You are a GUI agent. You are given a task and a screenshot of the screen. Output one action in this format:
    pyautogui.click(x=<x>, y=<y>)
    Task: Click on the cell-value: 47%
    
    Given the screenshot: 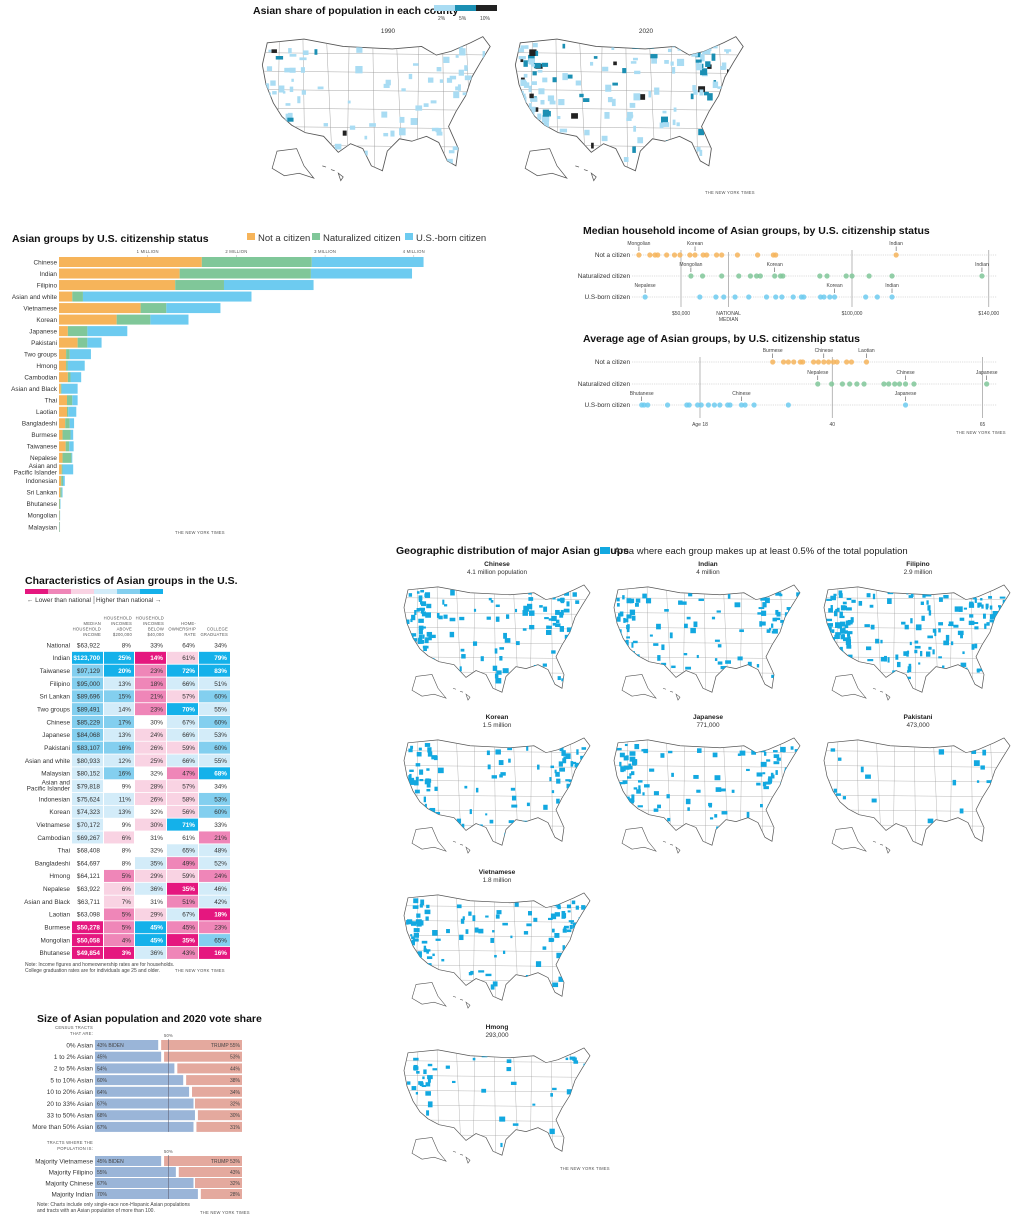 What is the action you would take?
    pyautogui.click(x=188, y=774)
    